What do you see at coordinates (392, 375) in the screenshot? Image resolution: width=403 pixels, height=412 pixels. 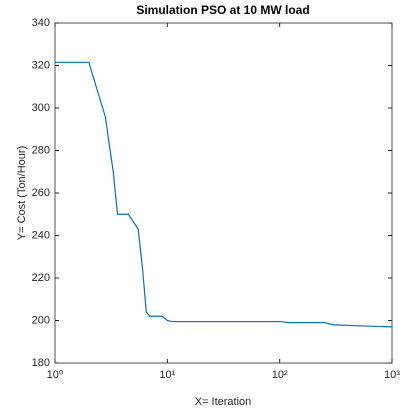 I see `x-tick-label: 10³` at bounding box center [392, 375].